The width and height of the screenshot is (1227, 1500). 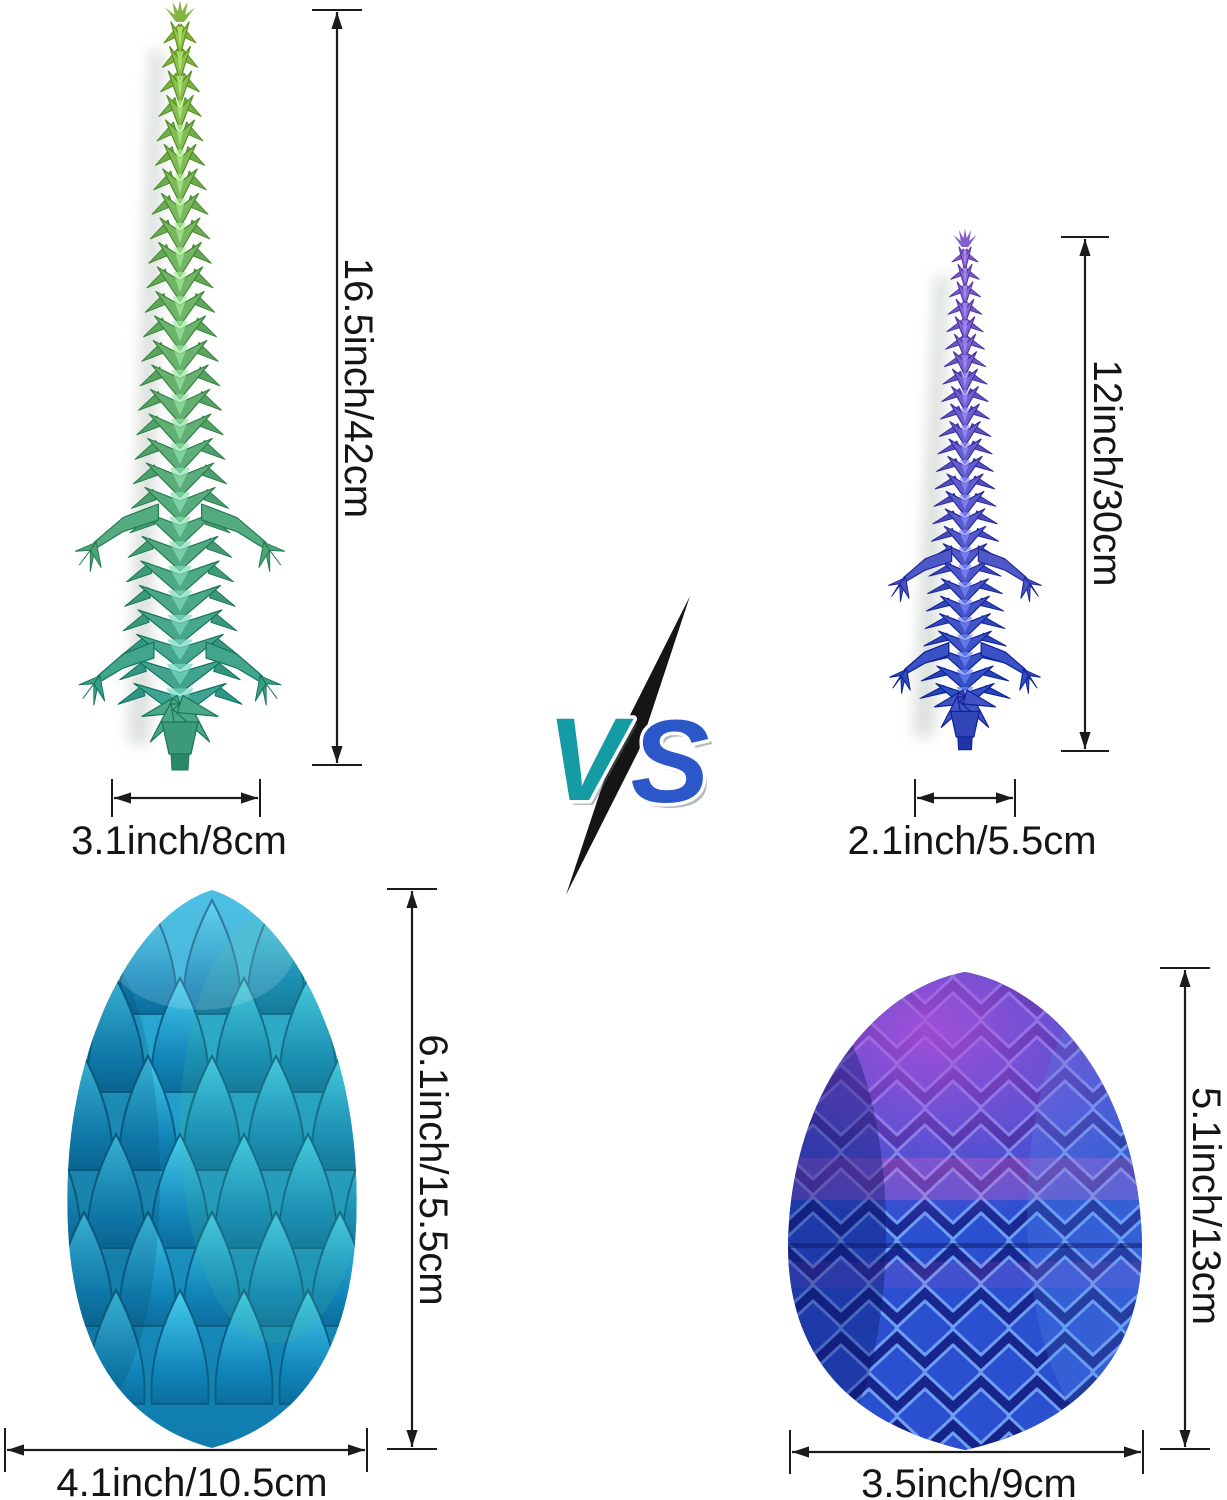 What do you see at coordinates (358, 388) in the screenshot?
I see `large-dragon-height-label: 16.5inch/42cm` at bounding box center [358, 388].